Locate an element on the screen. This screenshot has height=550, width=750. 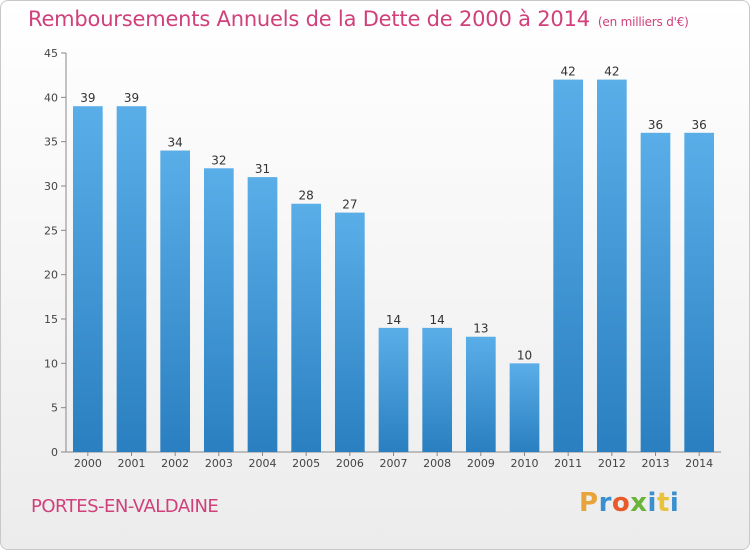
x-tick-label: 2005 is located at coordinates (306, 463).